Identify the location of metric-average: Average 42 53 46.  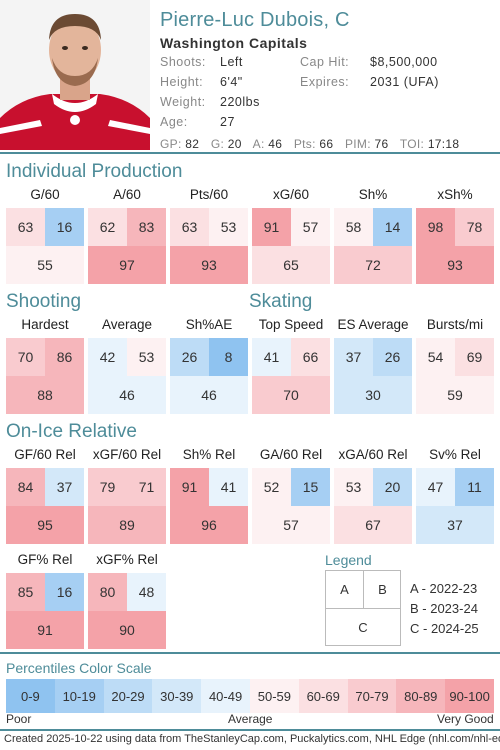
(127, 365).